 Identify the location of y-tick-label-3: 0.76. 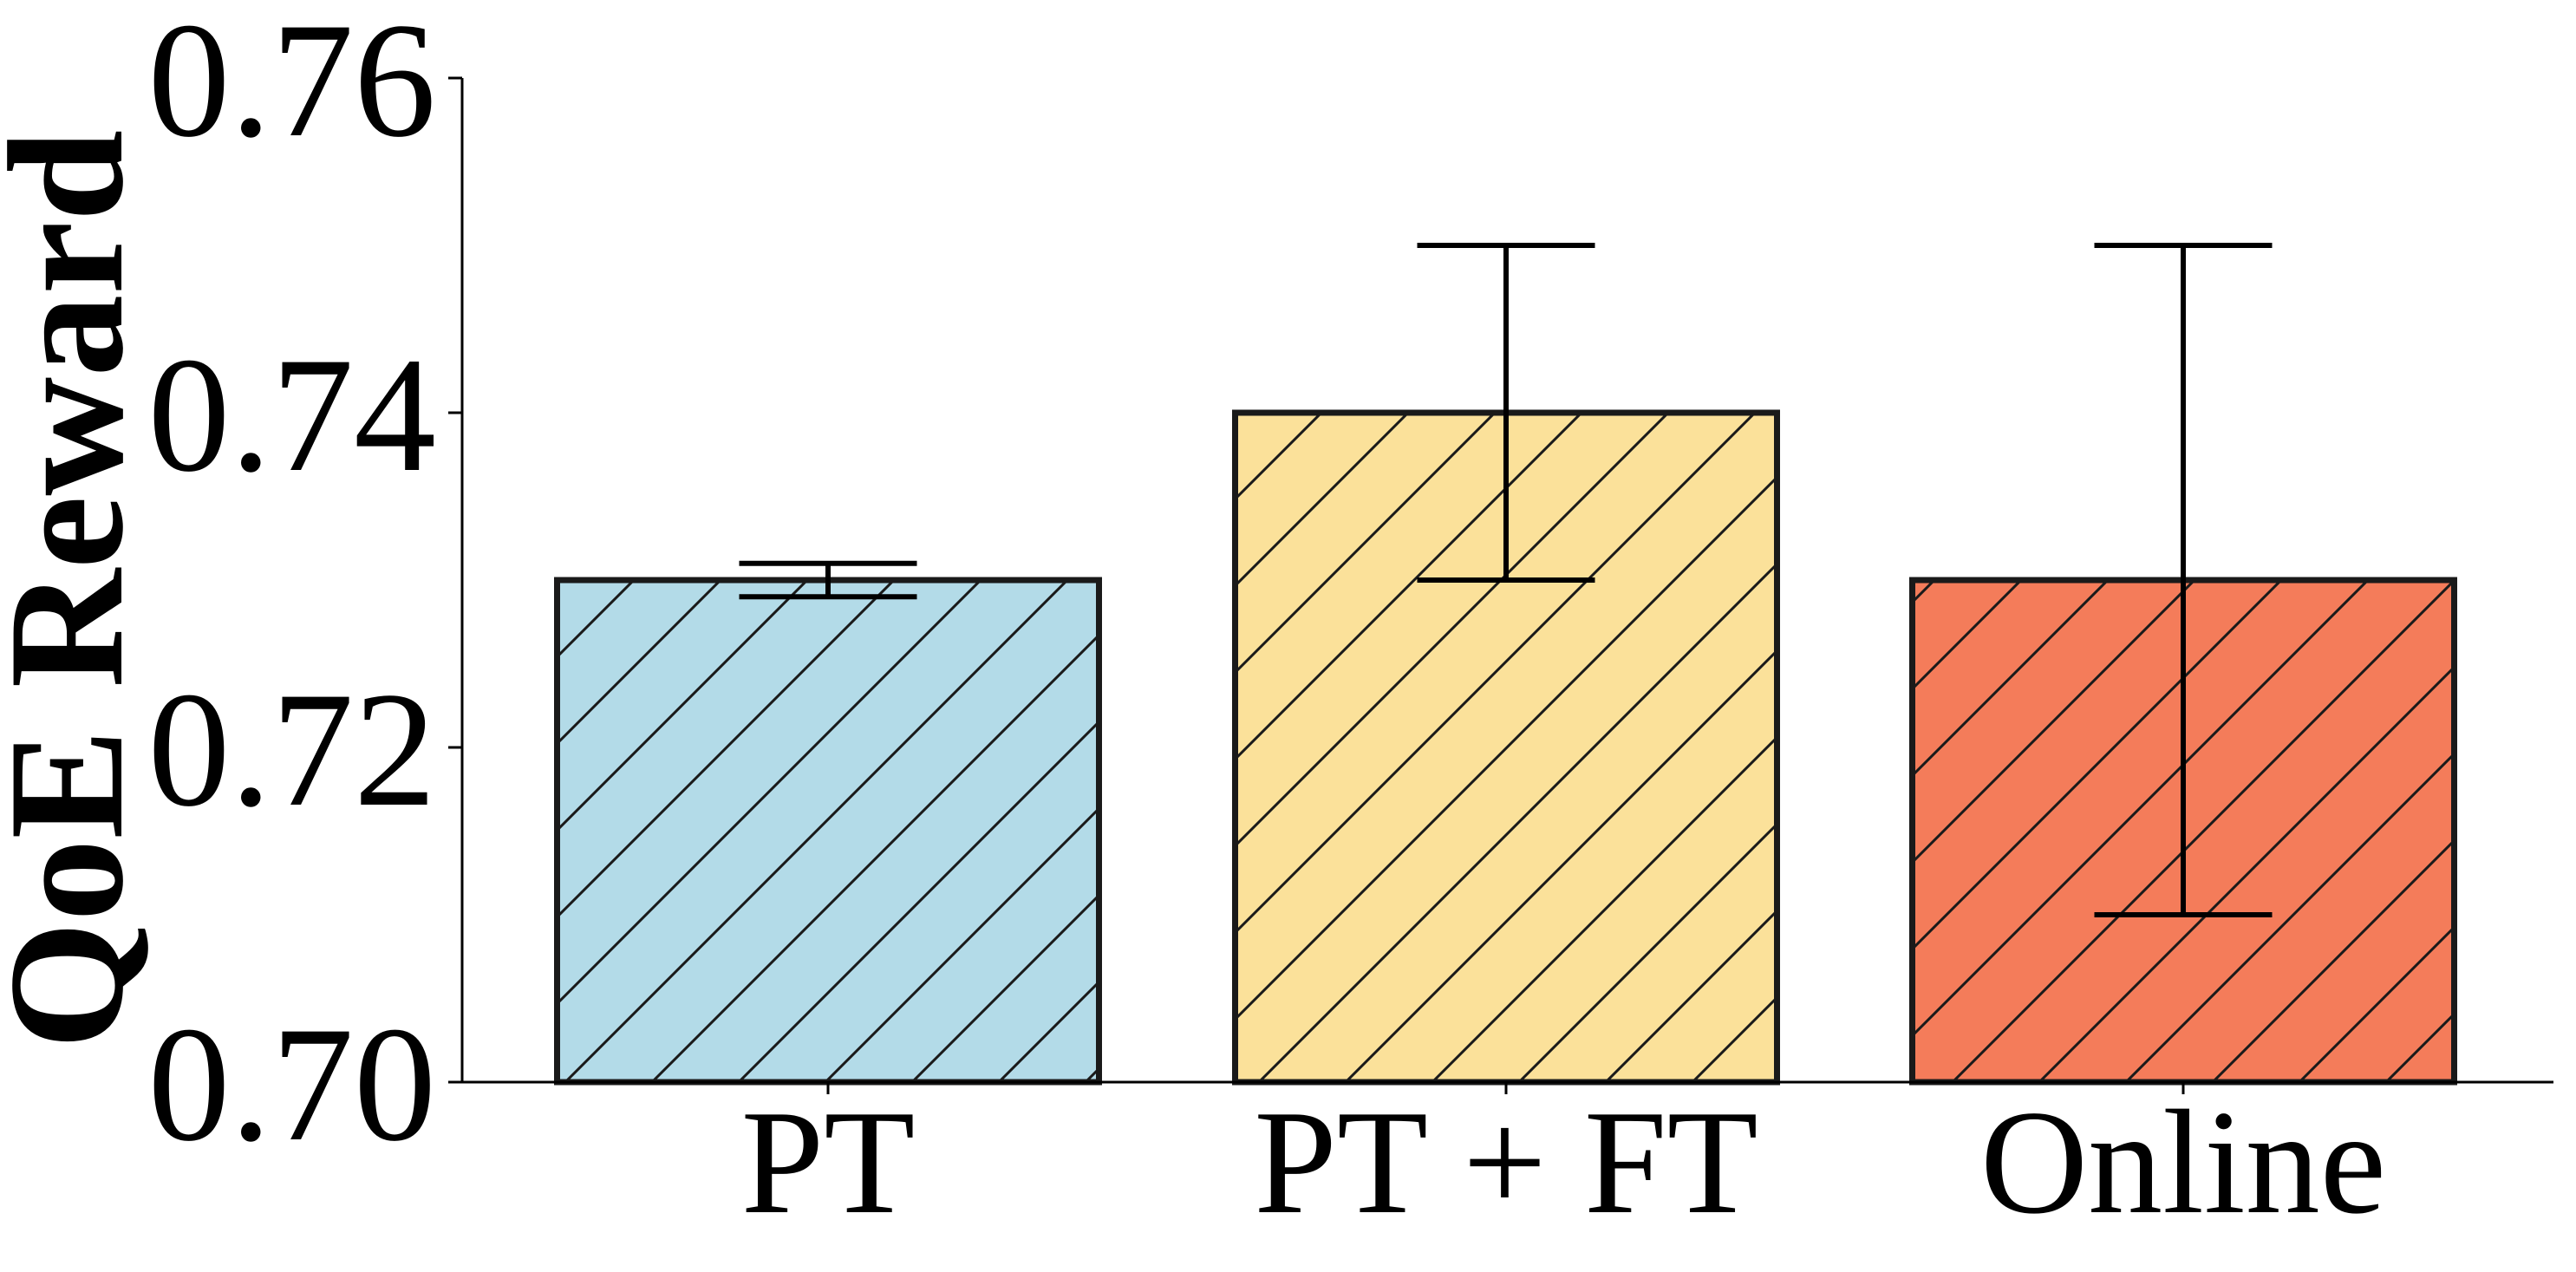
(292, 86).